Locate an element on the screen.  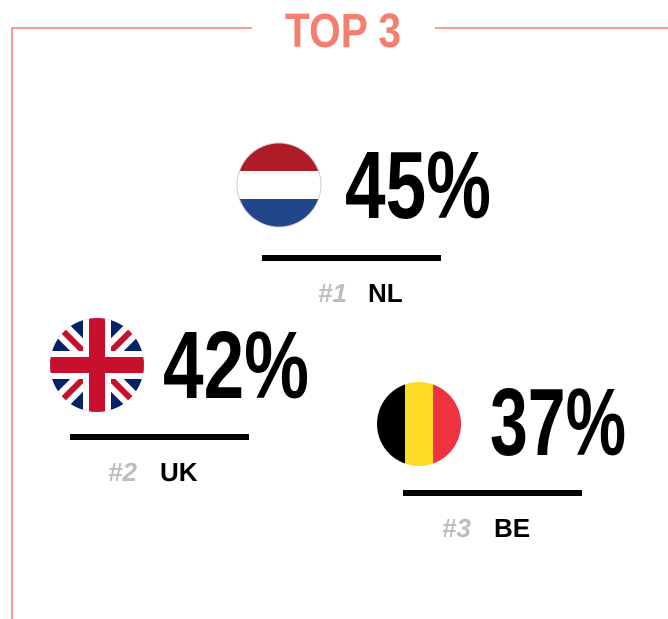
rank: #1 is located at coordinates (332, 293).